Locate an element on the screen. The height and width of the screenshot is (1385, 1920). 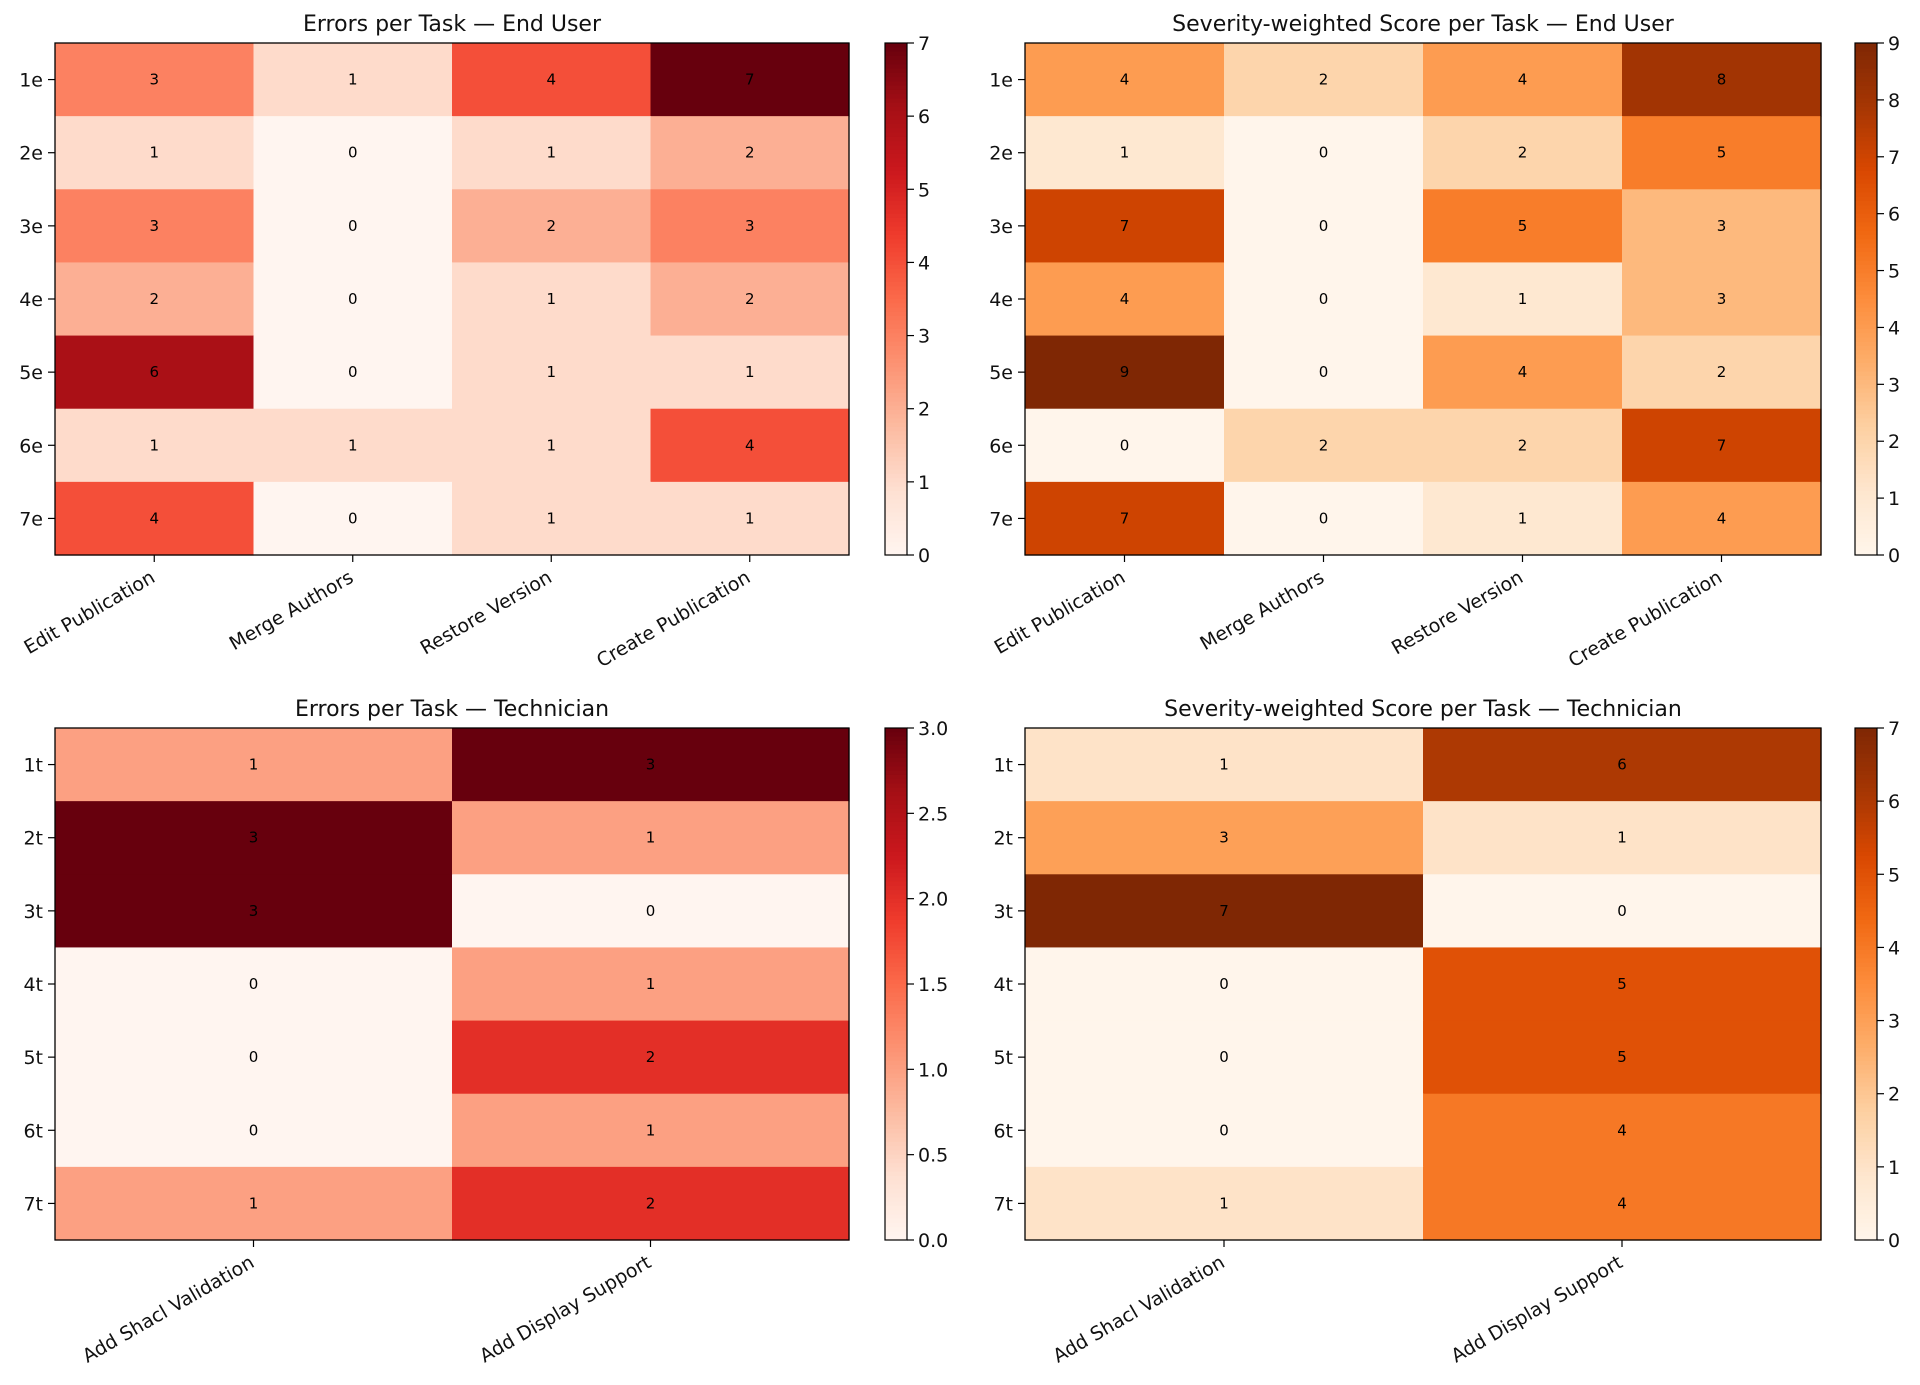
cell-value-label: 6 is located at coordinates (154, 372).